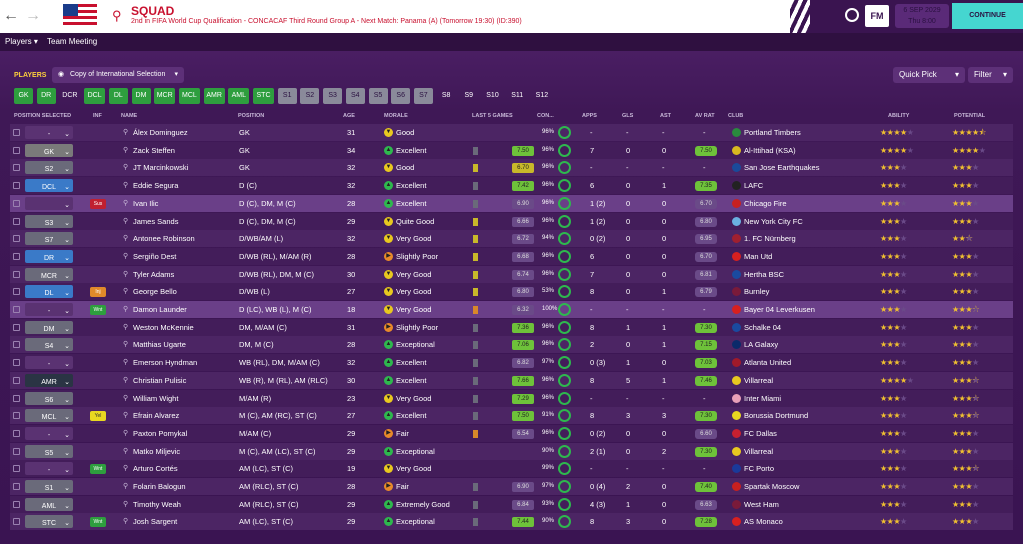 This screenshot has height=544, width=1023. I want to click on player-name: Zack Steffen, so click(154, 150).